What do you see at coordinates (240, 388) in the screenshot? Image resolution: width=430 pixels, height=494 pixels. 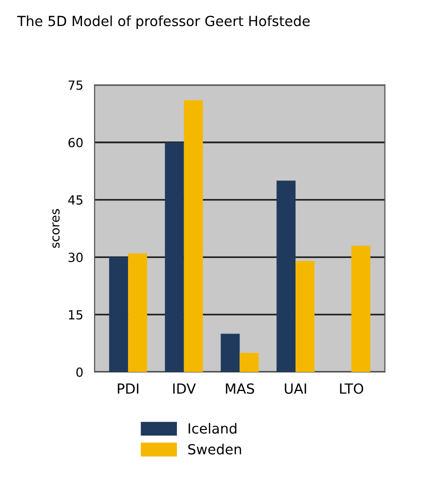 I see `x-tick-label: MAS` at bounding box center [240, 388].